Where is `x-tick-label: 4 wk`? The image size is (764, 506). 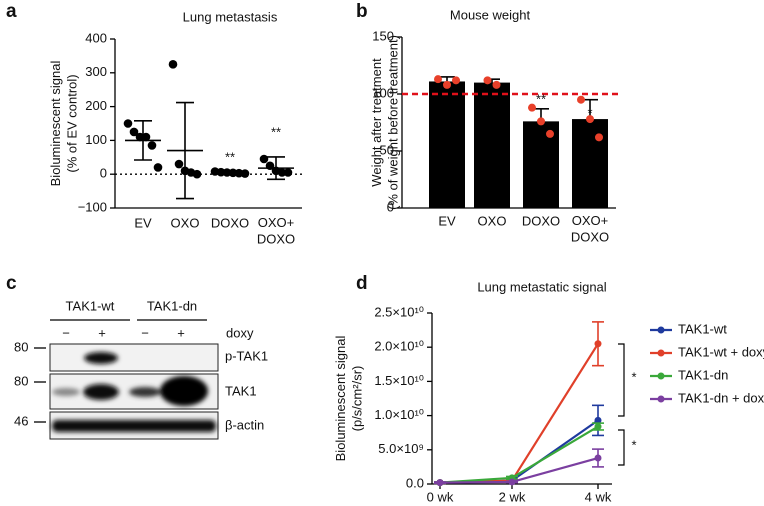 x-tick-label: 4 wk is located at coordinates (598, 496).